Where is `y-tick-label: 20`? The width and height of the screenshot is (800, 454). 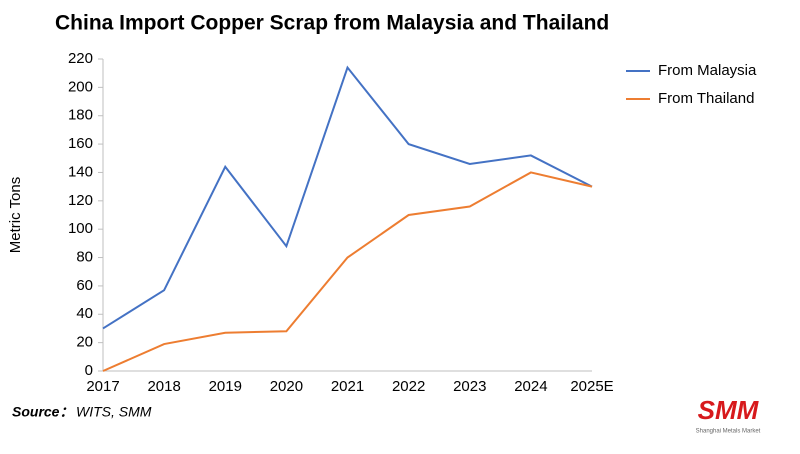
y-tick-label: 20 is located at coordinates (84, 342).